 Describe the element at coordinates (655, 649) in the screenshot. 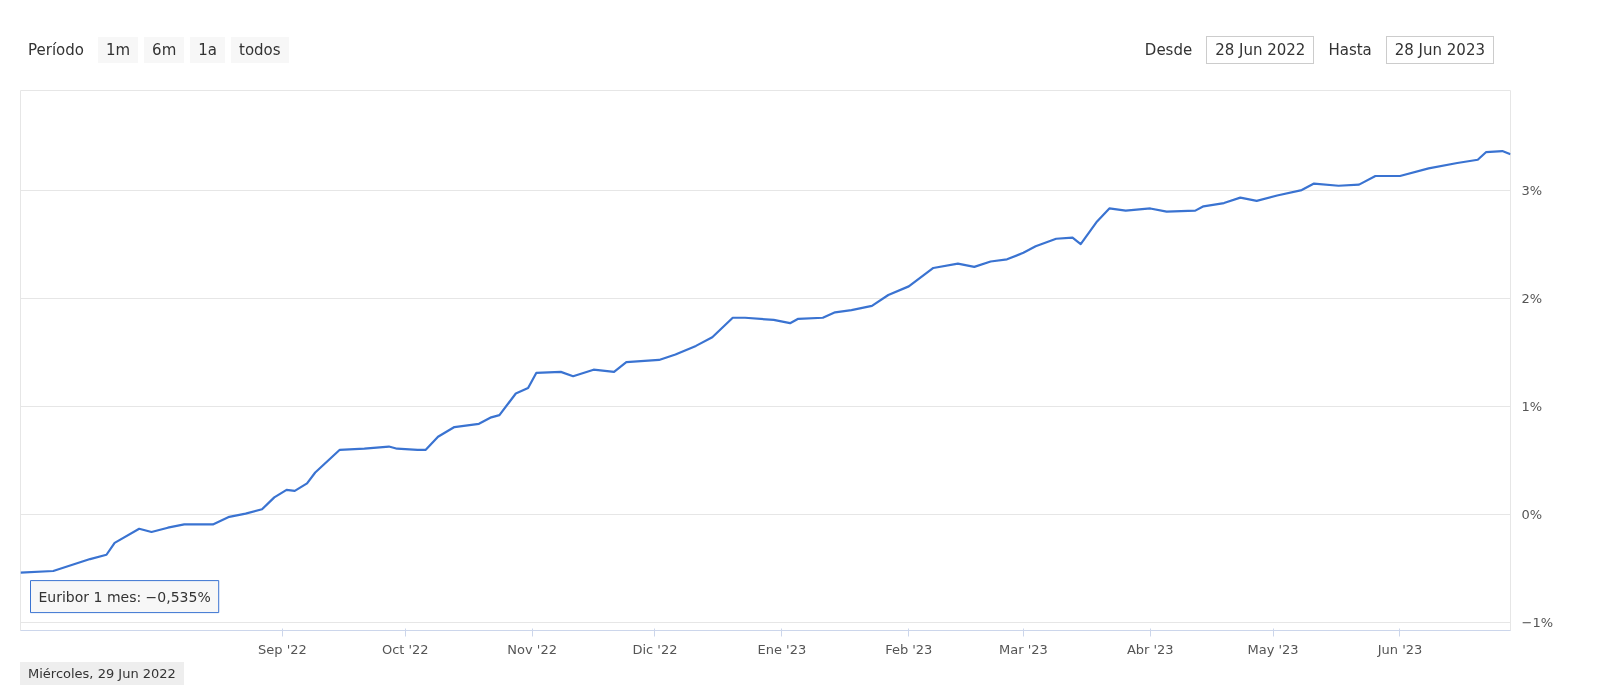

I see `x-tick-label: Dic '22` at that location.